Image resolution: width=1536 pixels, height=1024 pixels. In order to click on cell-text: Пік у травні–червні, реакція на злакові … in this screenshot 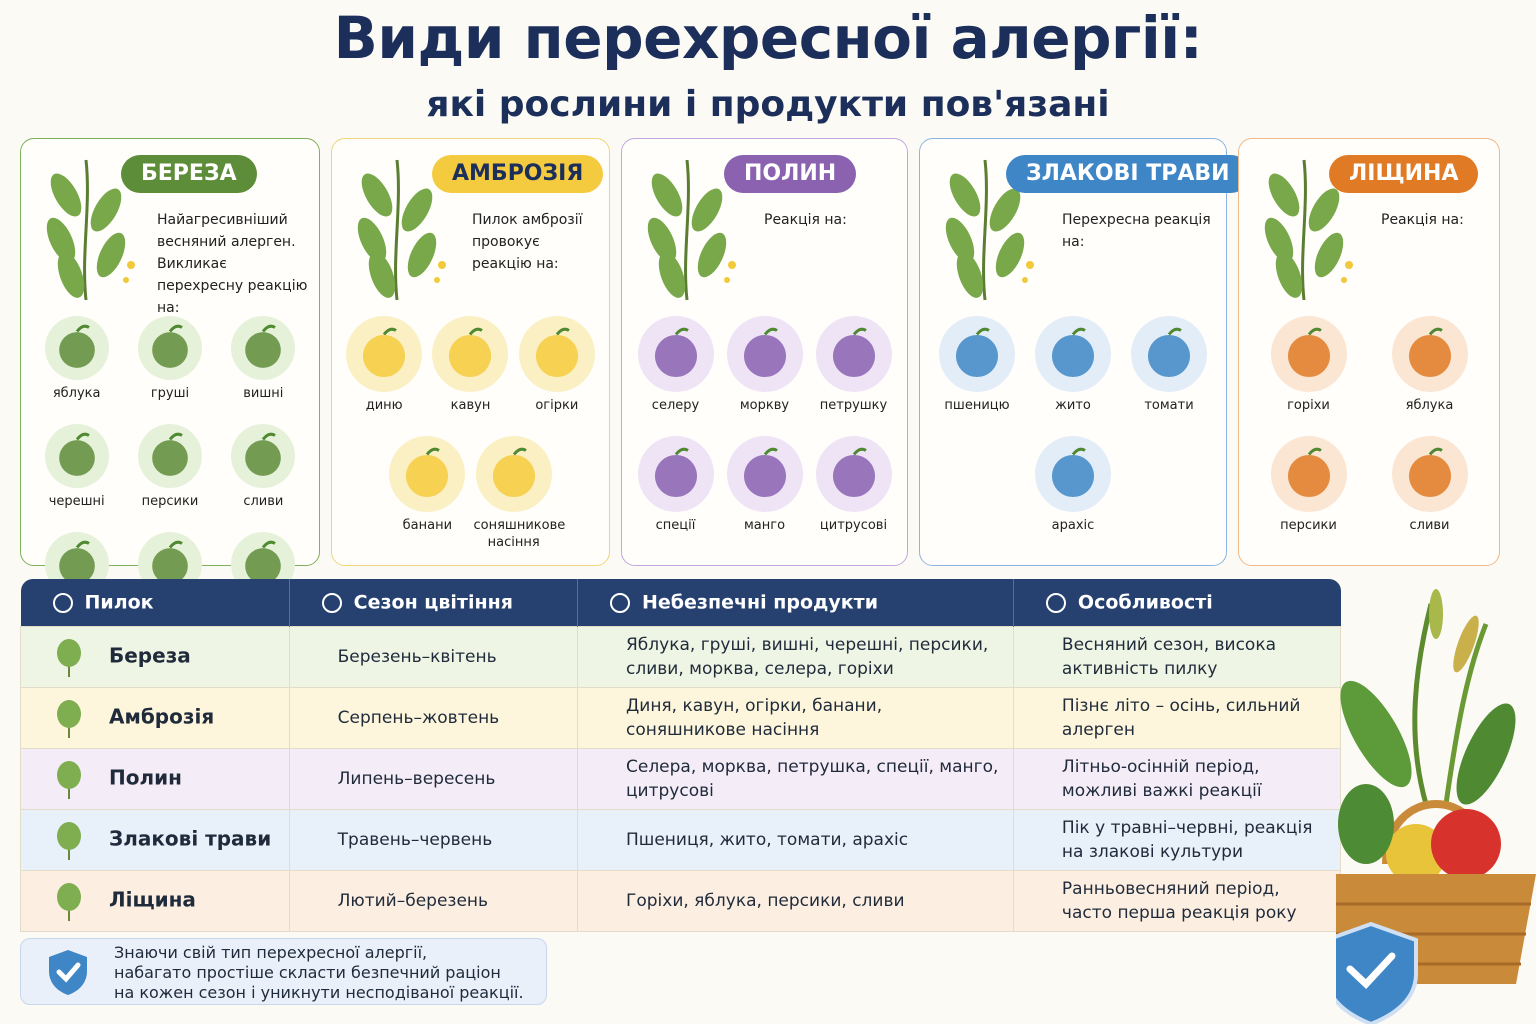, I will do `click(1187, 840)`.